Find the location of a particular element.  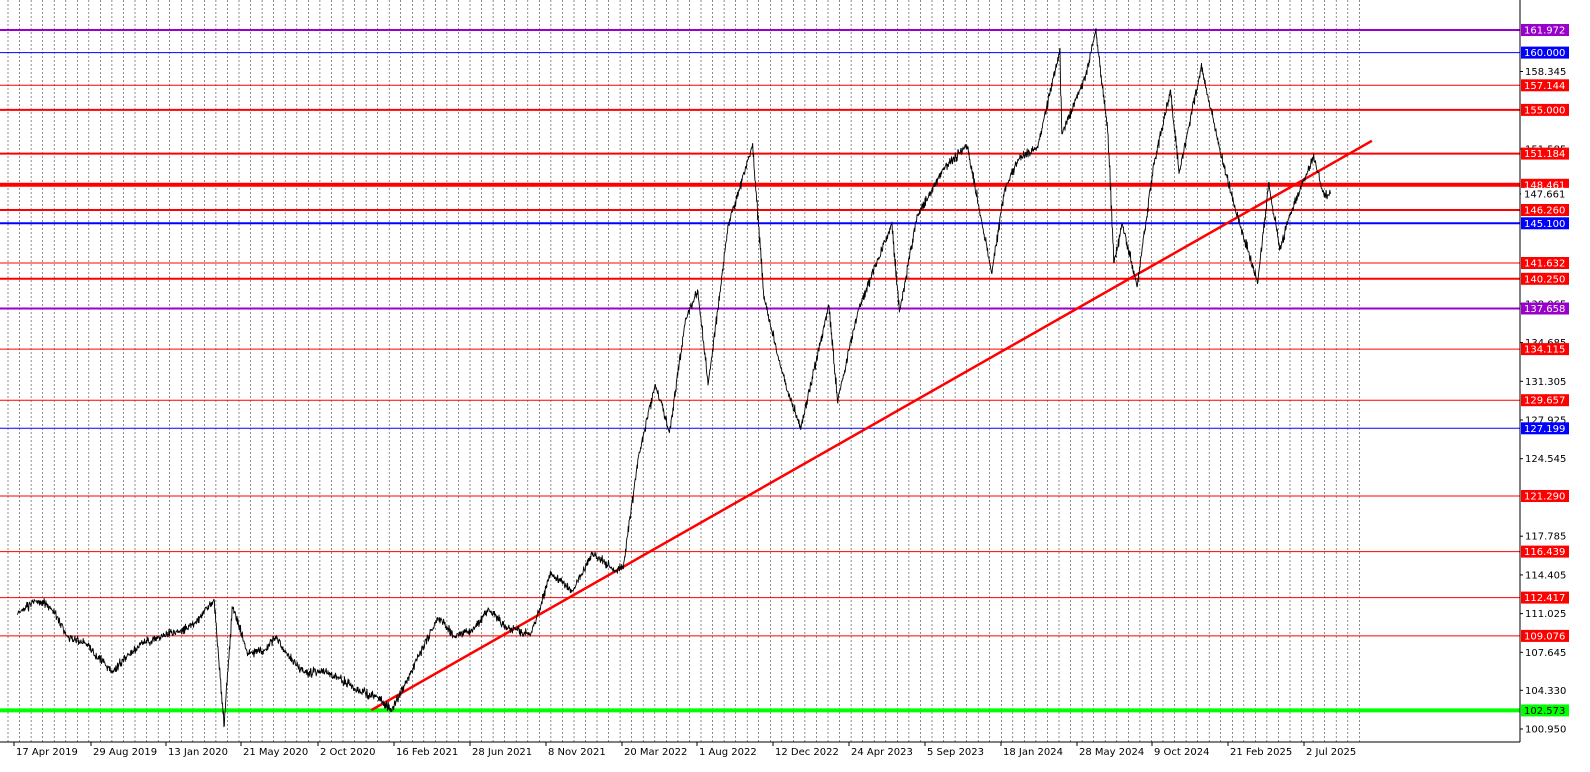

level-label: 148.461 is located at coordinates (1544, 185).